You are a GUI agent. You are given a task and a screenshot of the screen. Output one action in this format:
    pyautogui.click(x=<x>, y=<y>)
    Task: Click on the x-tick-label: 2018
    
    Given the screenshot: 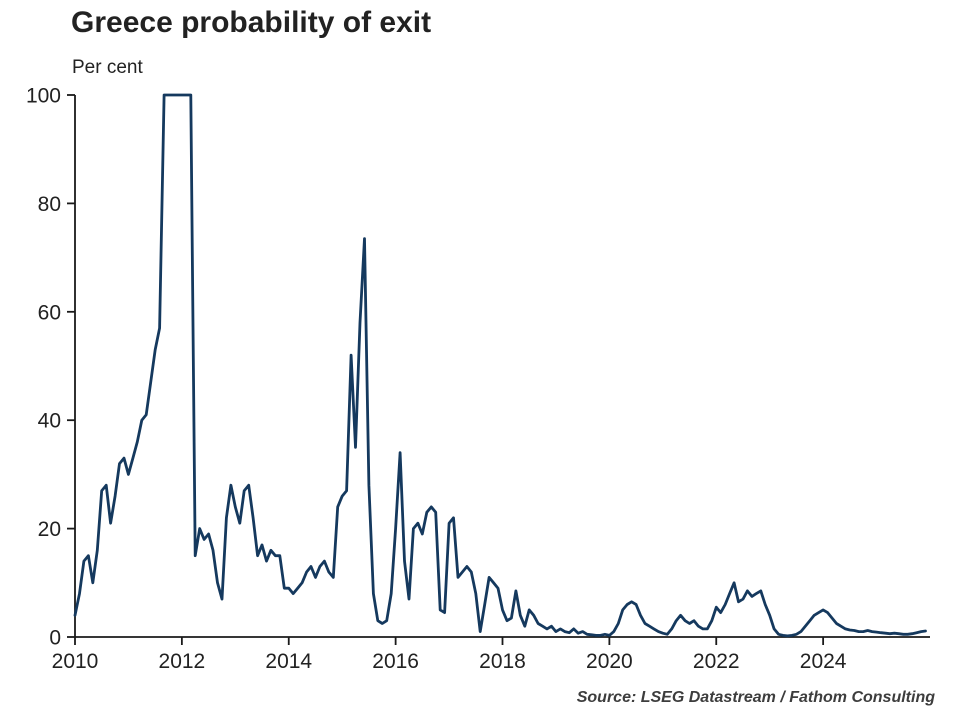 What is the action you would take?
    pyautogui.click(x=502, y=661)
    